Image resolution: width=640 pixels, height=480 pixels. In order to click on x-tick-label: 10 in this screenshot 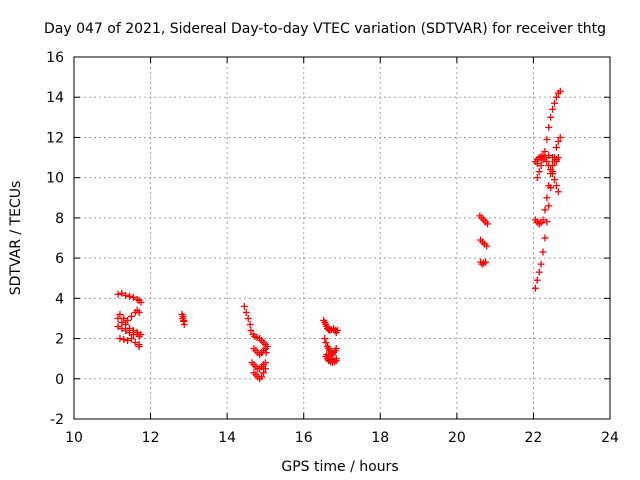, I will do `click(74, 438)`.